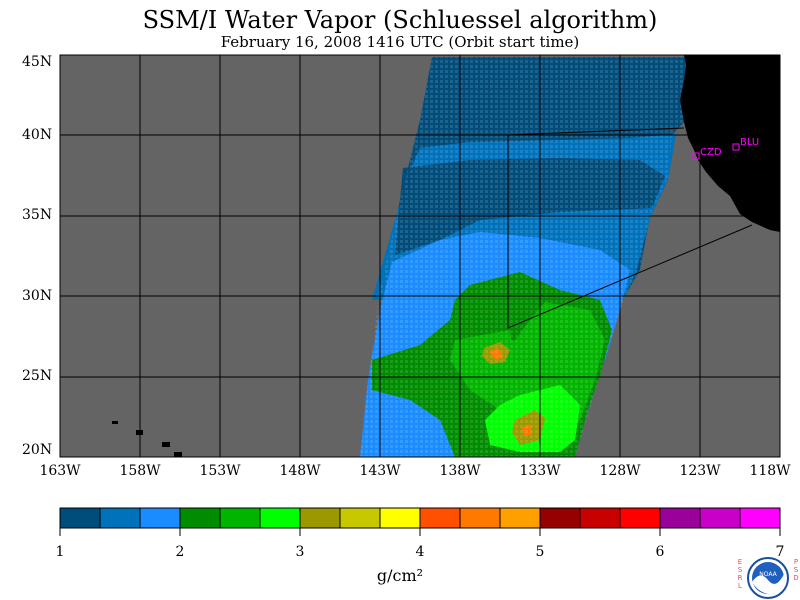 The height and width of the screenshot is (600, 800). I want to click on lon-label-153w: 153W, so click(220, 471).